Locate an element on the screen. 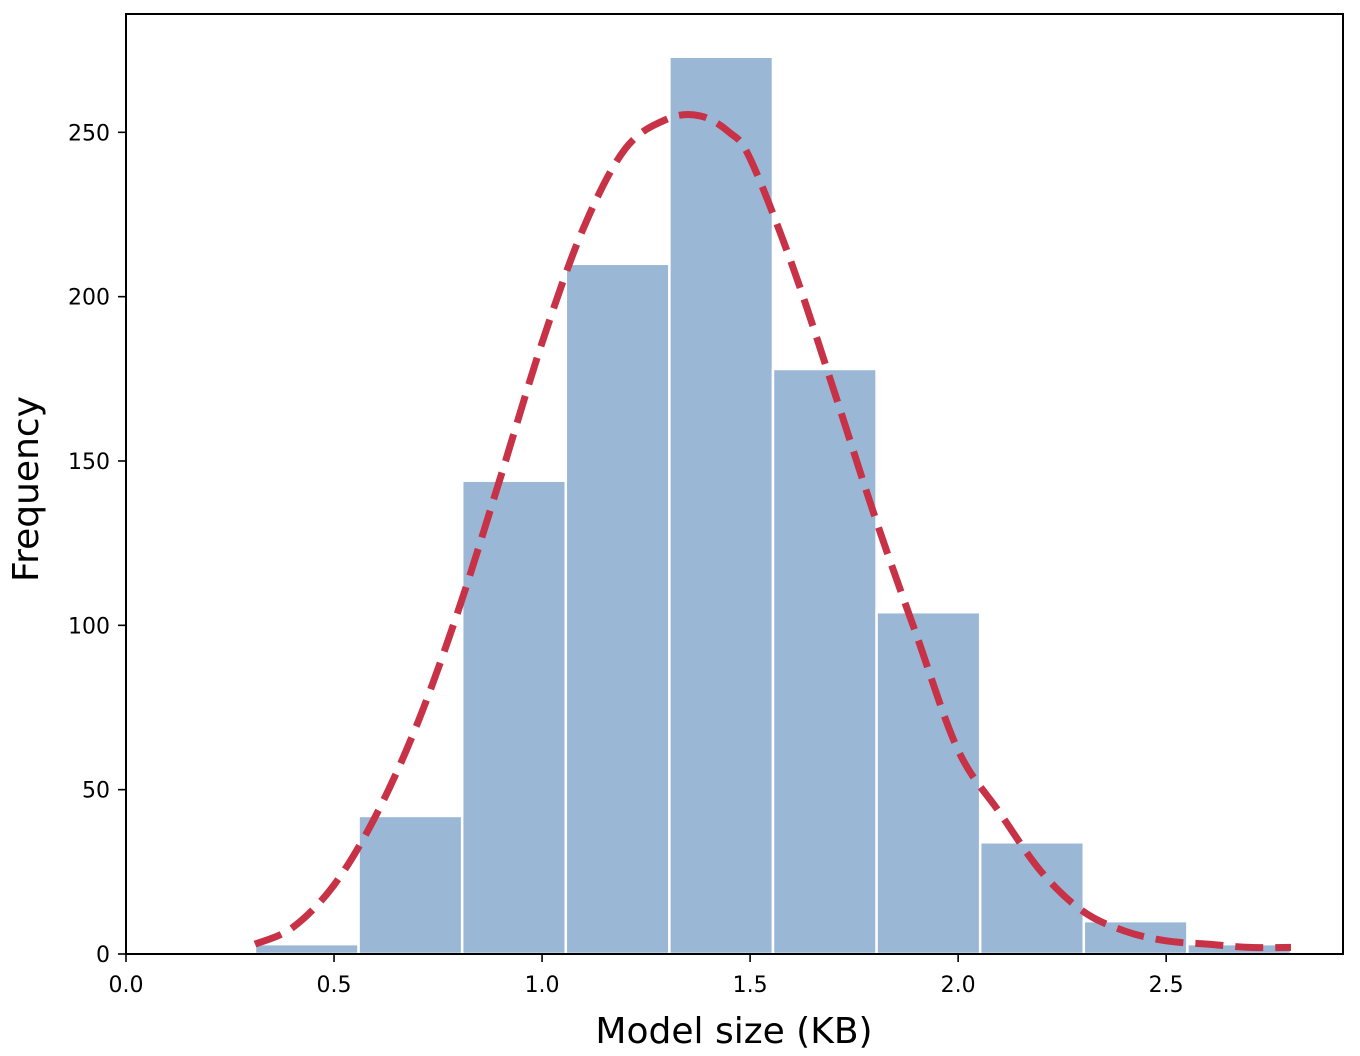 The height and width of the screenshot is (1056, 1360). x-tick-label: 1.5 is located at coordinates (750, 985).